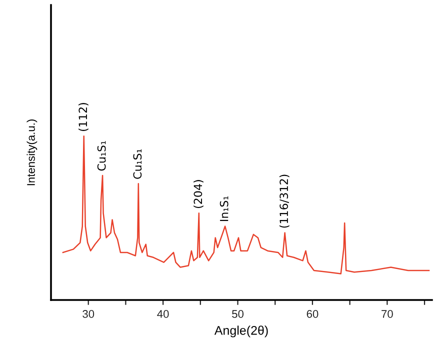  What do you see at coordinates (241, 332) in the screenshot?
I see `x-axis-title: Angle(2θ)` at bounding box center [241, 332].